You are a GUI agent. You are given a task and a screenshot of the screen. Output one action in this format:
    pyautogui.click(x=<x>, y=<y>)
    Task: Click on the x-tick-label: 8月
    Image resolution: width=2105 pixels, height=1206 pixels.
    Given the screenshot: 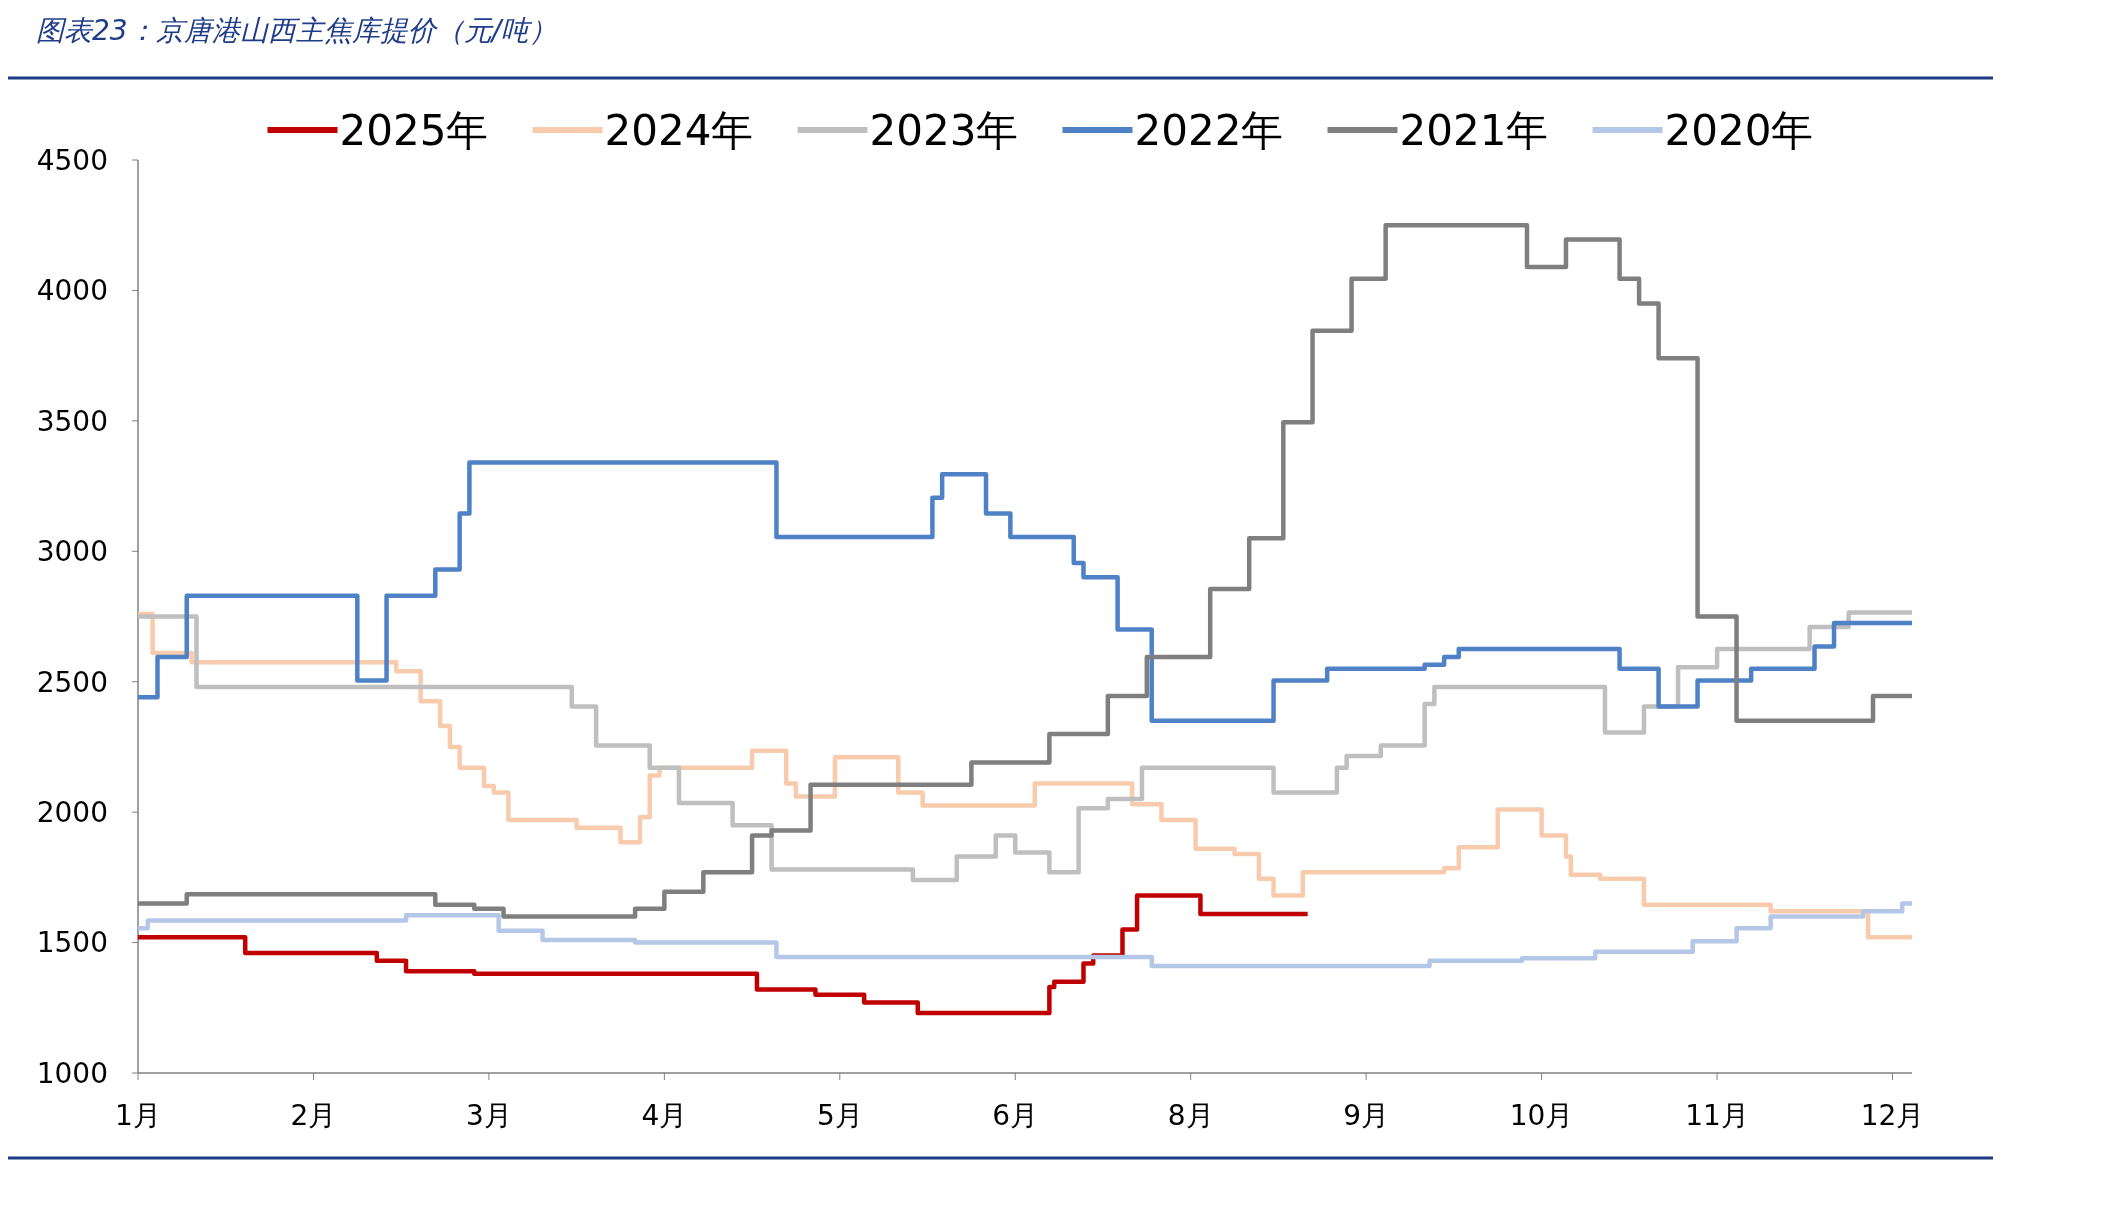 What is the action you would take?
    pyautogui.click(x=1190, y=1115)
    